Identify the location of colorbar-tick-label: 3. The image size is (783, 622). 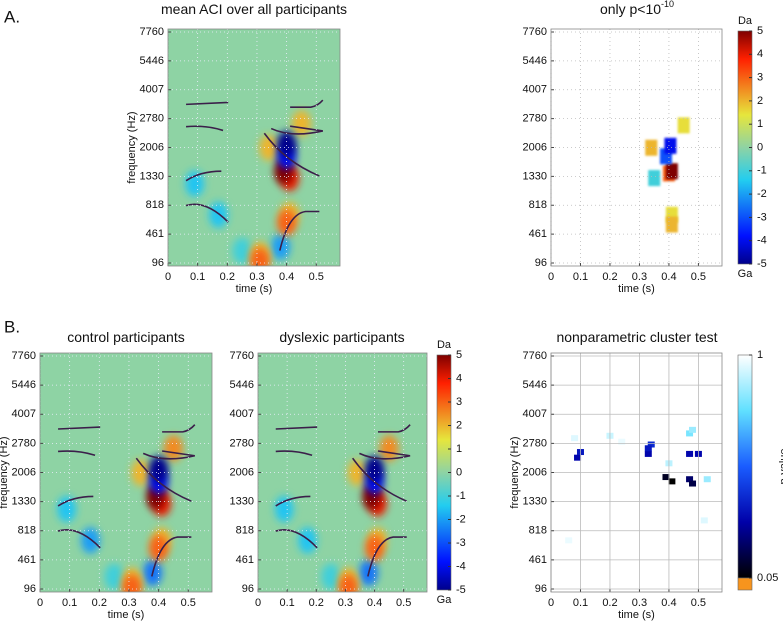
(459, 402).